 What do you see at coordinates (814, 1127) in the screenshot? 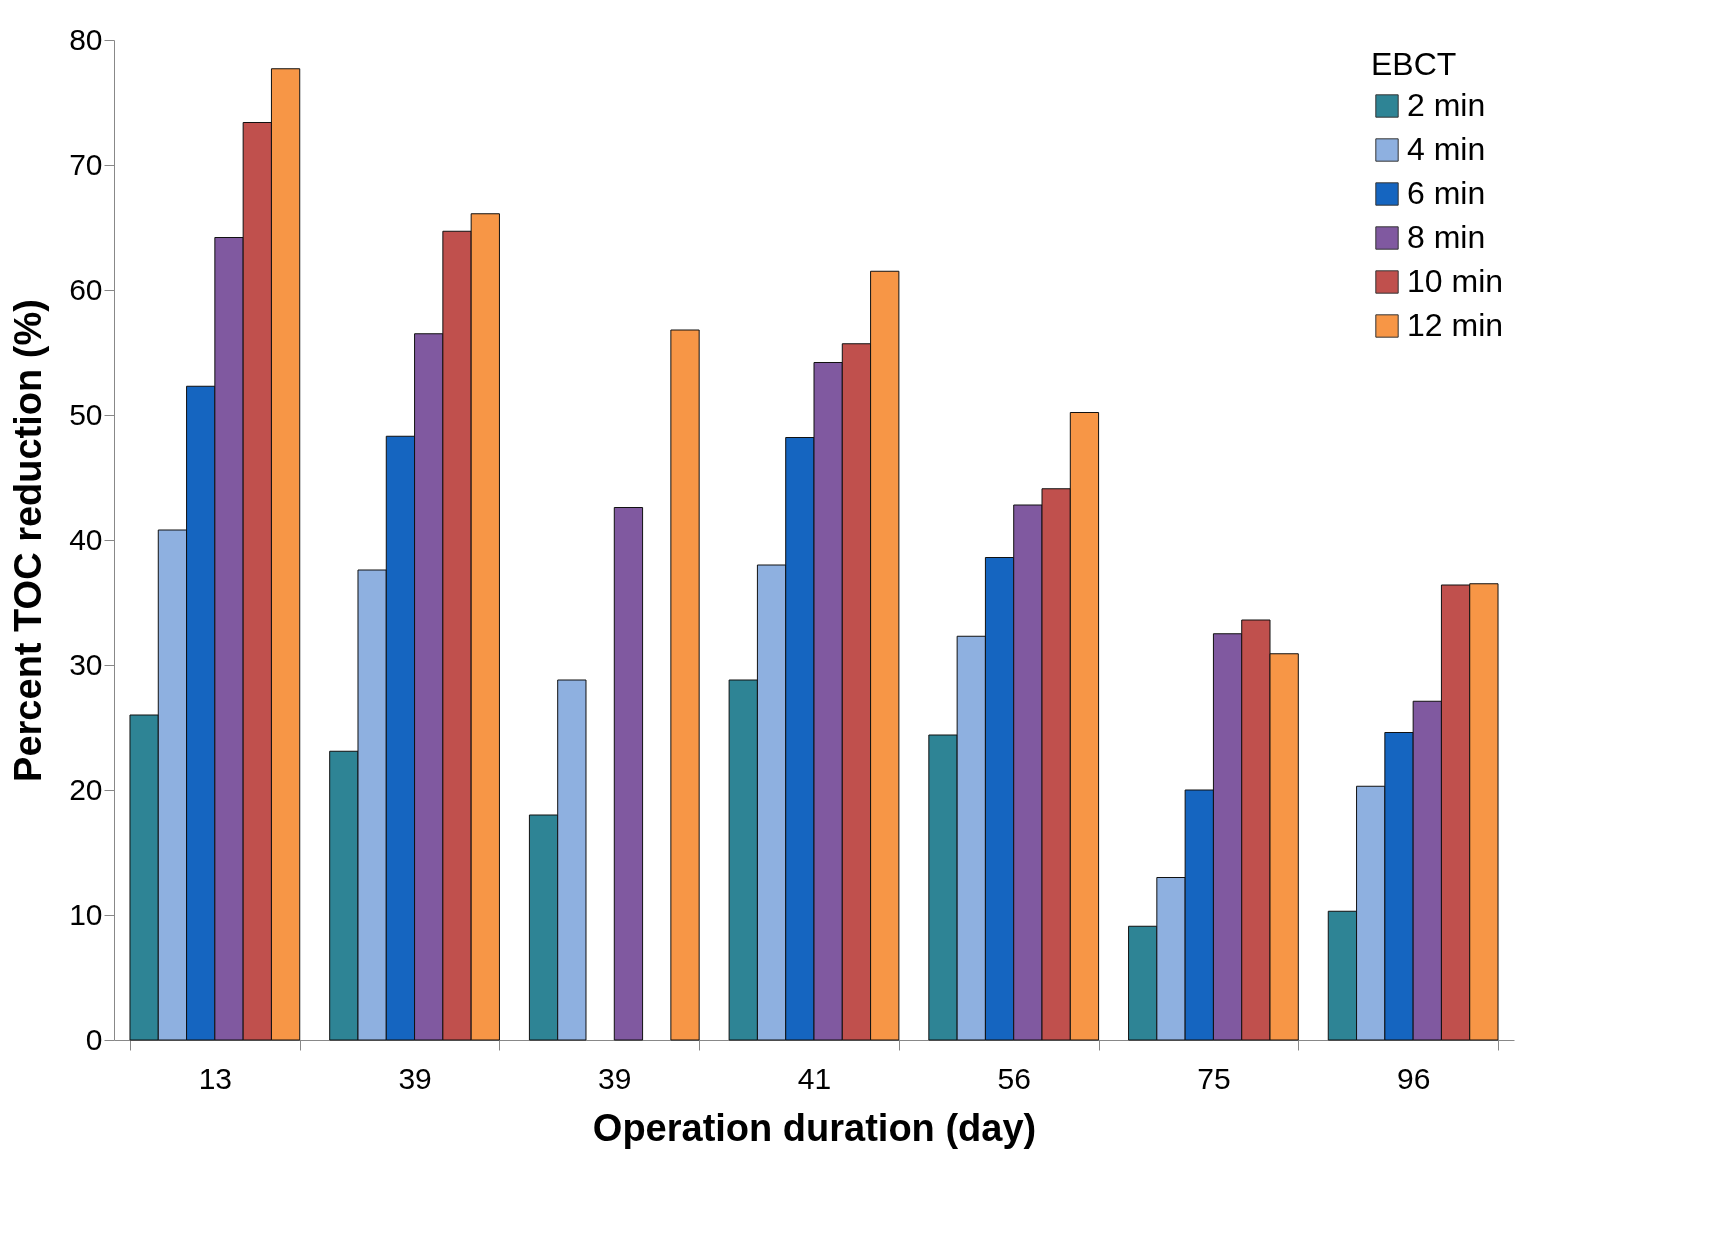
I see `x-axis-title: Operation duration (day)` at bounding box center [814, 1127].